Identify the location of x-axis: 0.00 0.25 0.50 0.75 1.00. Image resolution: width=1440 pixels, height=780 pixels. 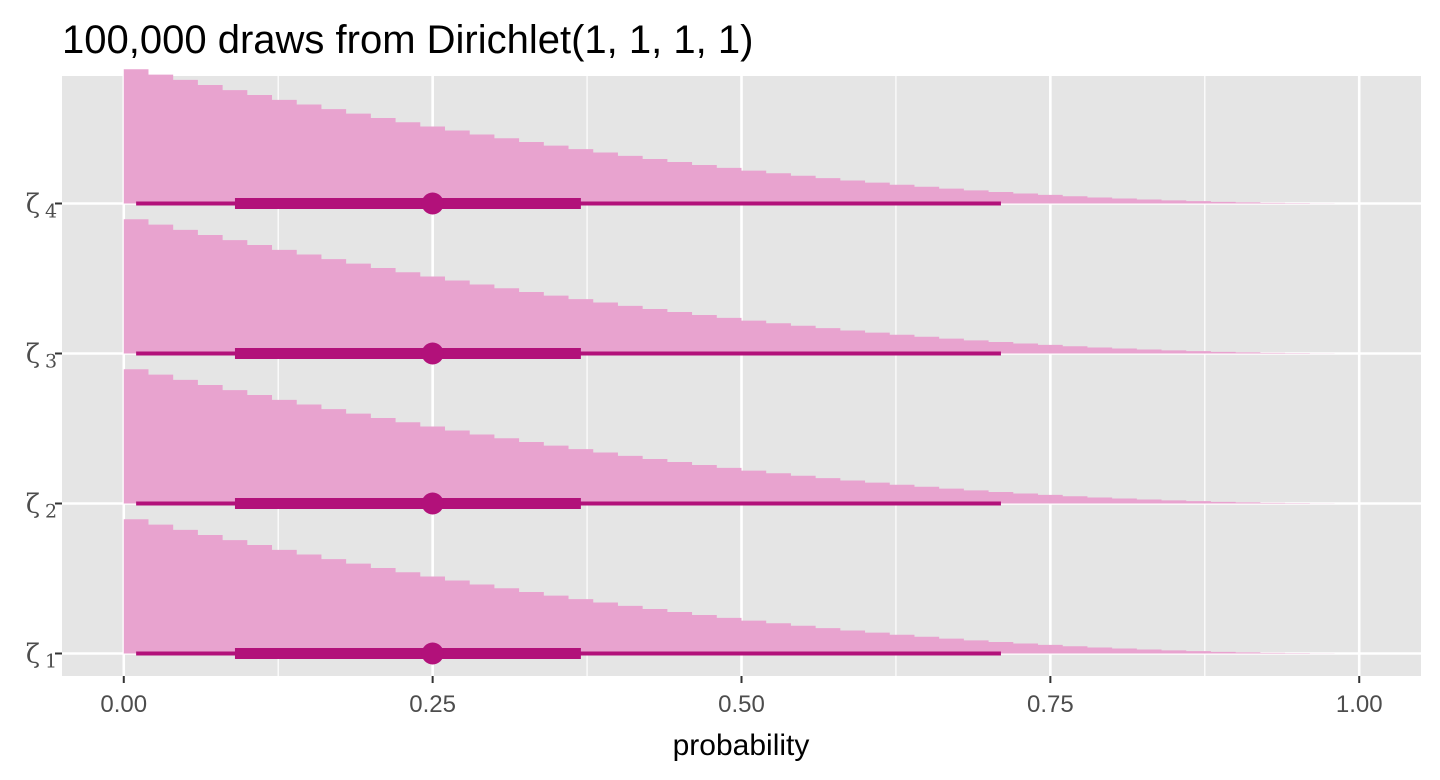
(741, 697).